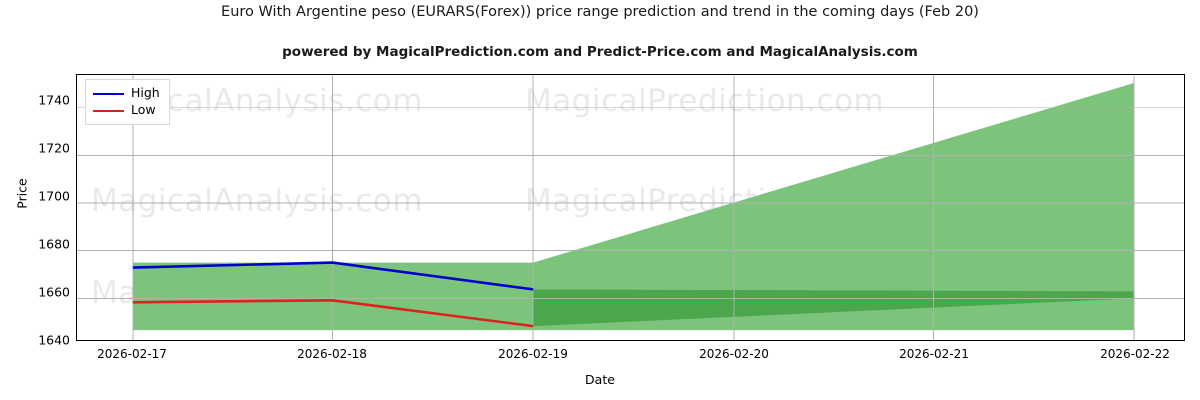  Describe the element at coordinates (145, 93) in the screenshot. I see `legend-label: High` at that location.